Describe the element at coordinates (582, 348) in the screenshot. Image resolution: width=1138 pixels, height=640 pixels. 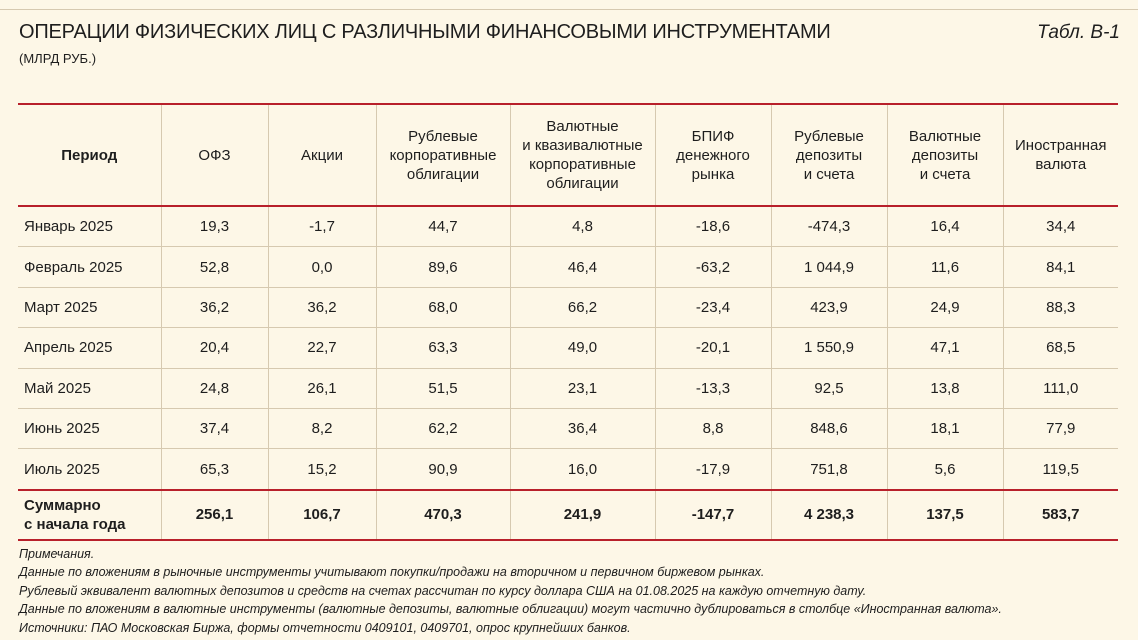
I see `value-cell: 49,0` at that location.